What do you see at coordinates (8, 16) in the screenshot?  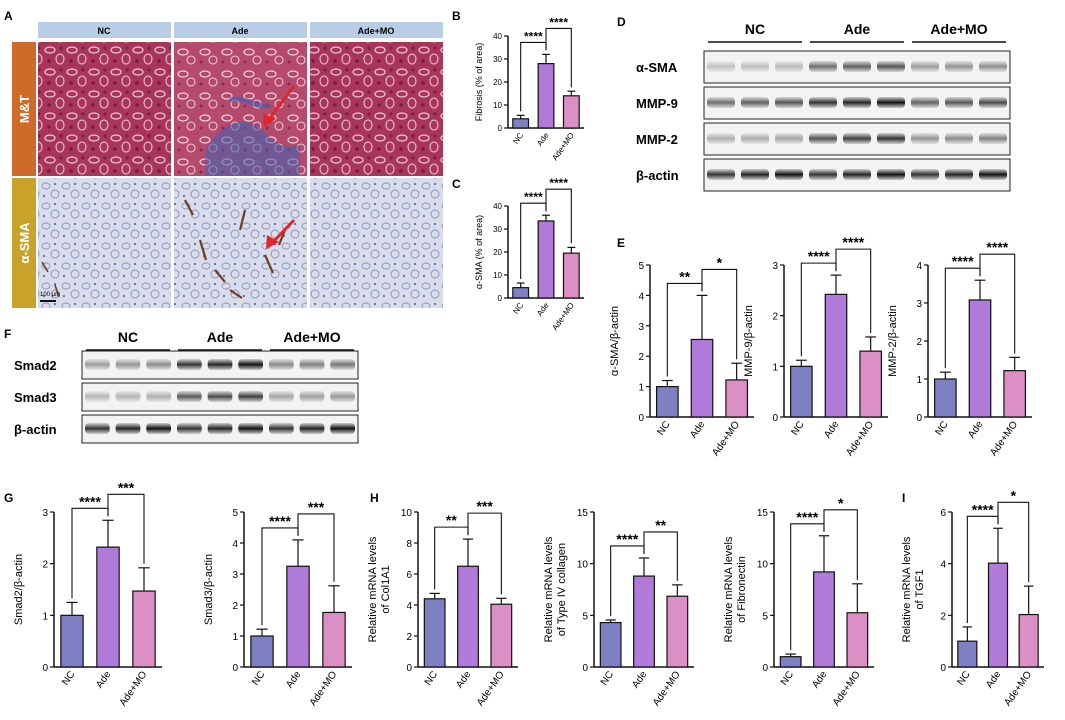 I see `panel-letter-A: A` at bounding box center [8, 16].